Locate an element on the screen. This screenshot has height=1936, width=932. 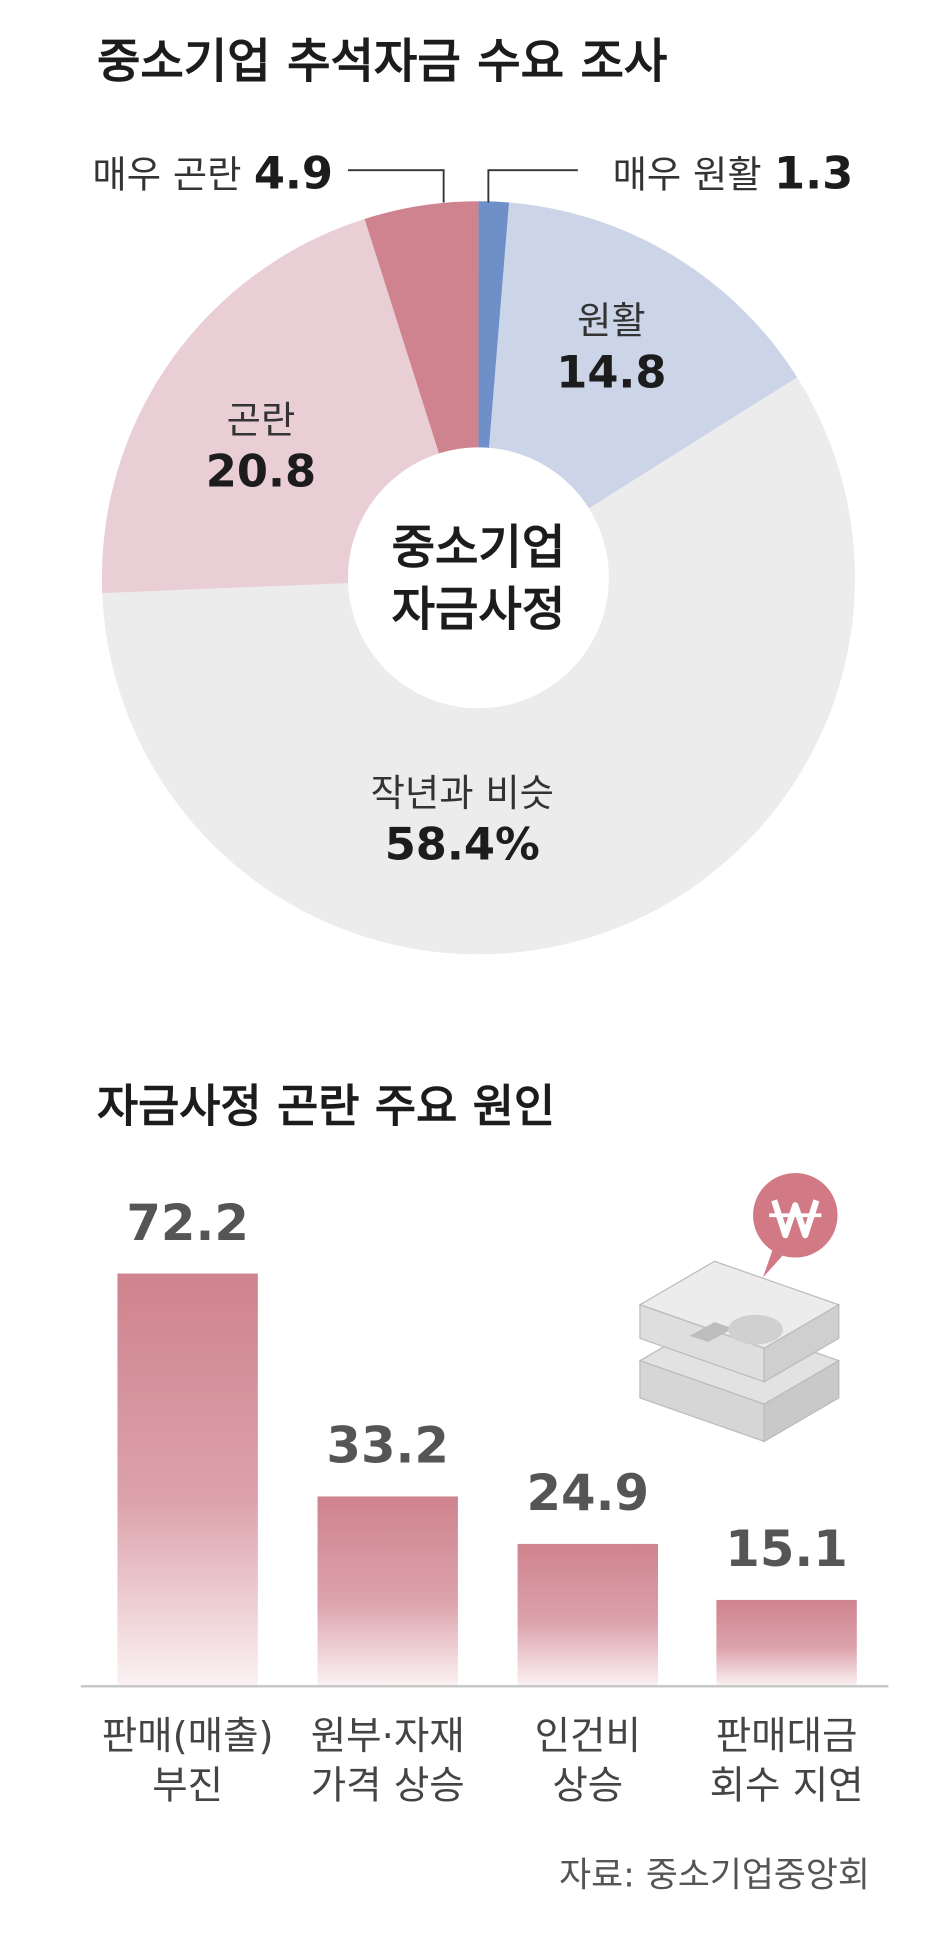
slice-label: 매우 원활 1.3 is located at coordinates (733, 172).